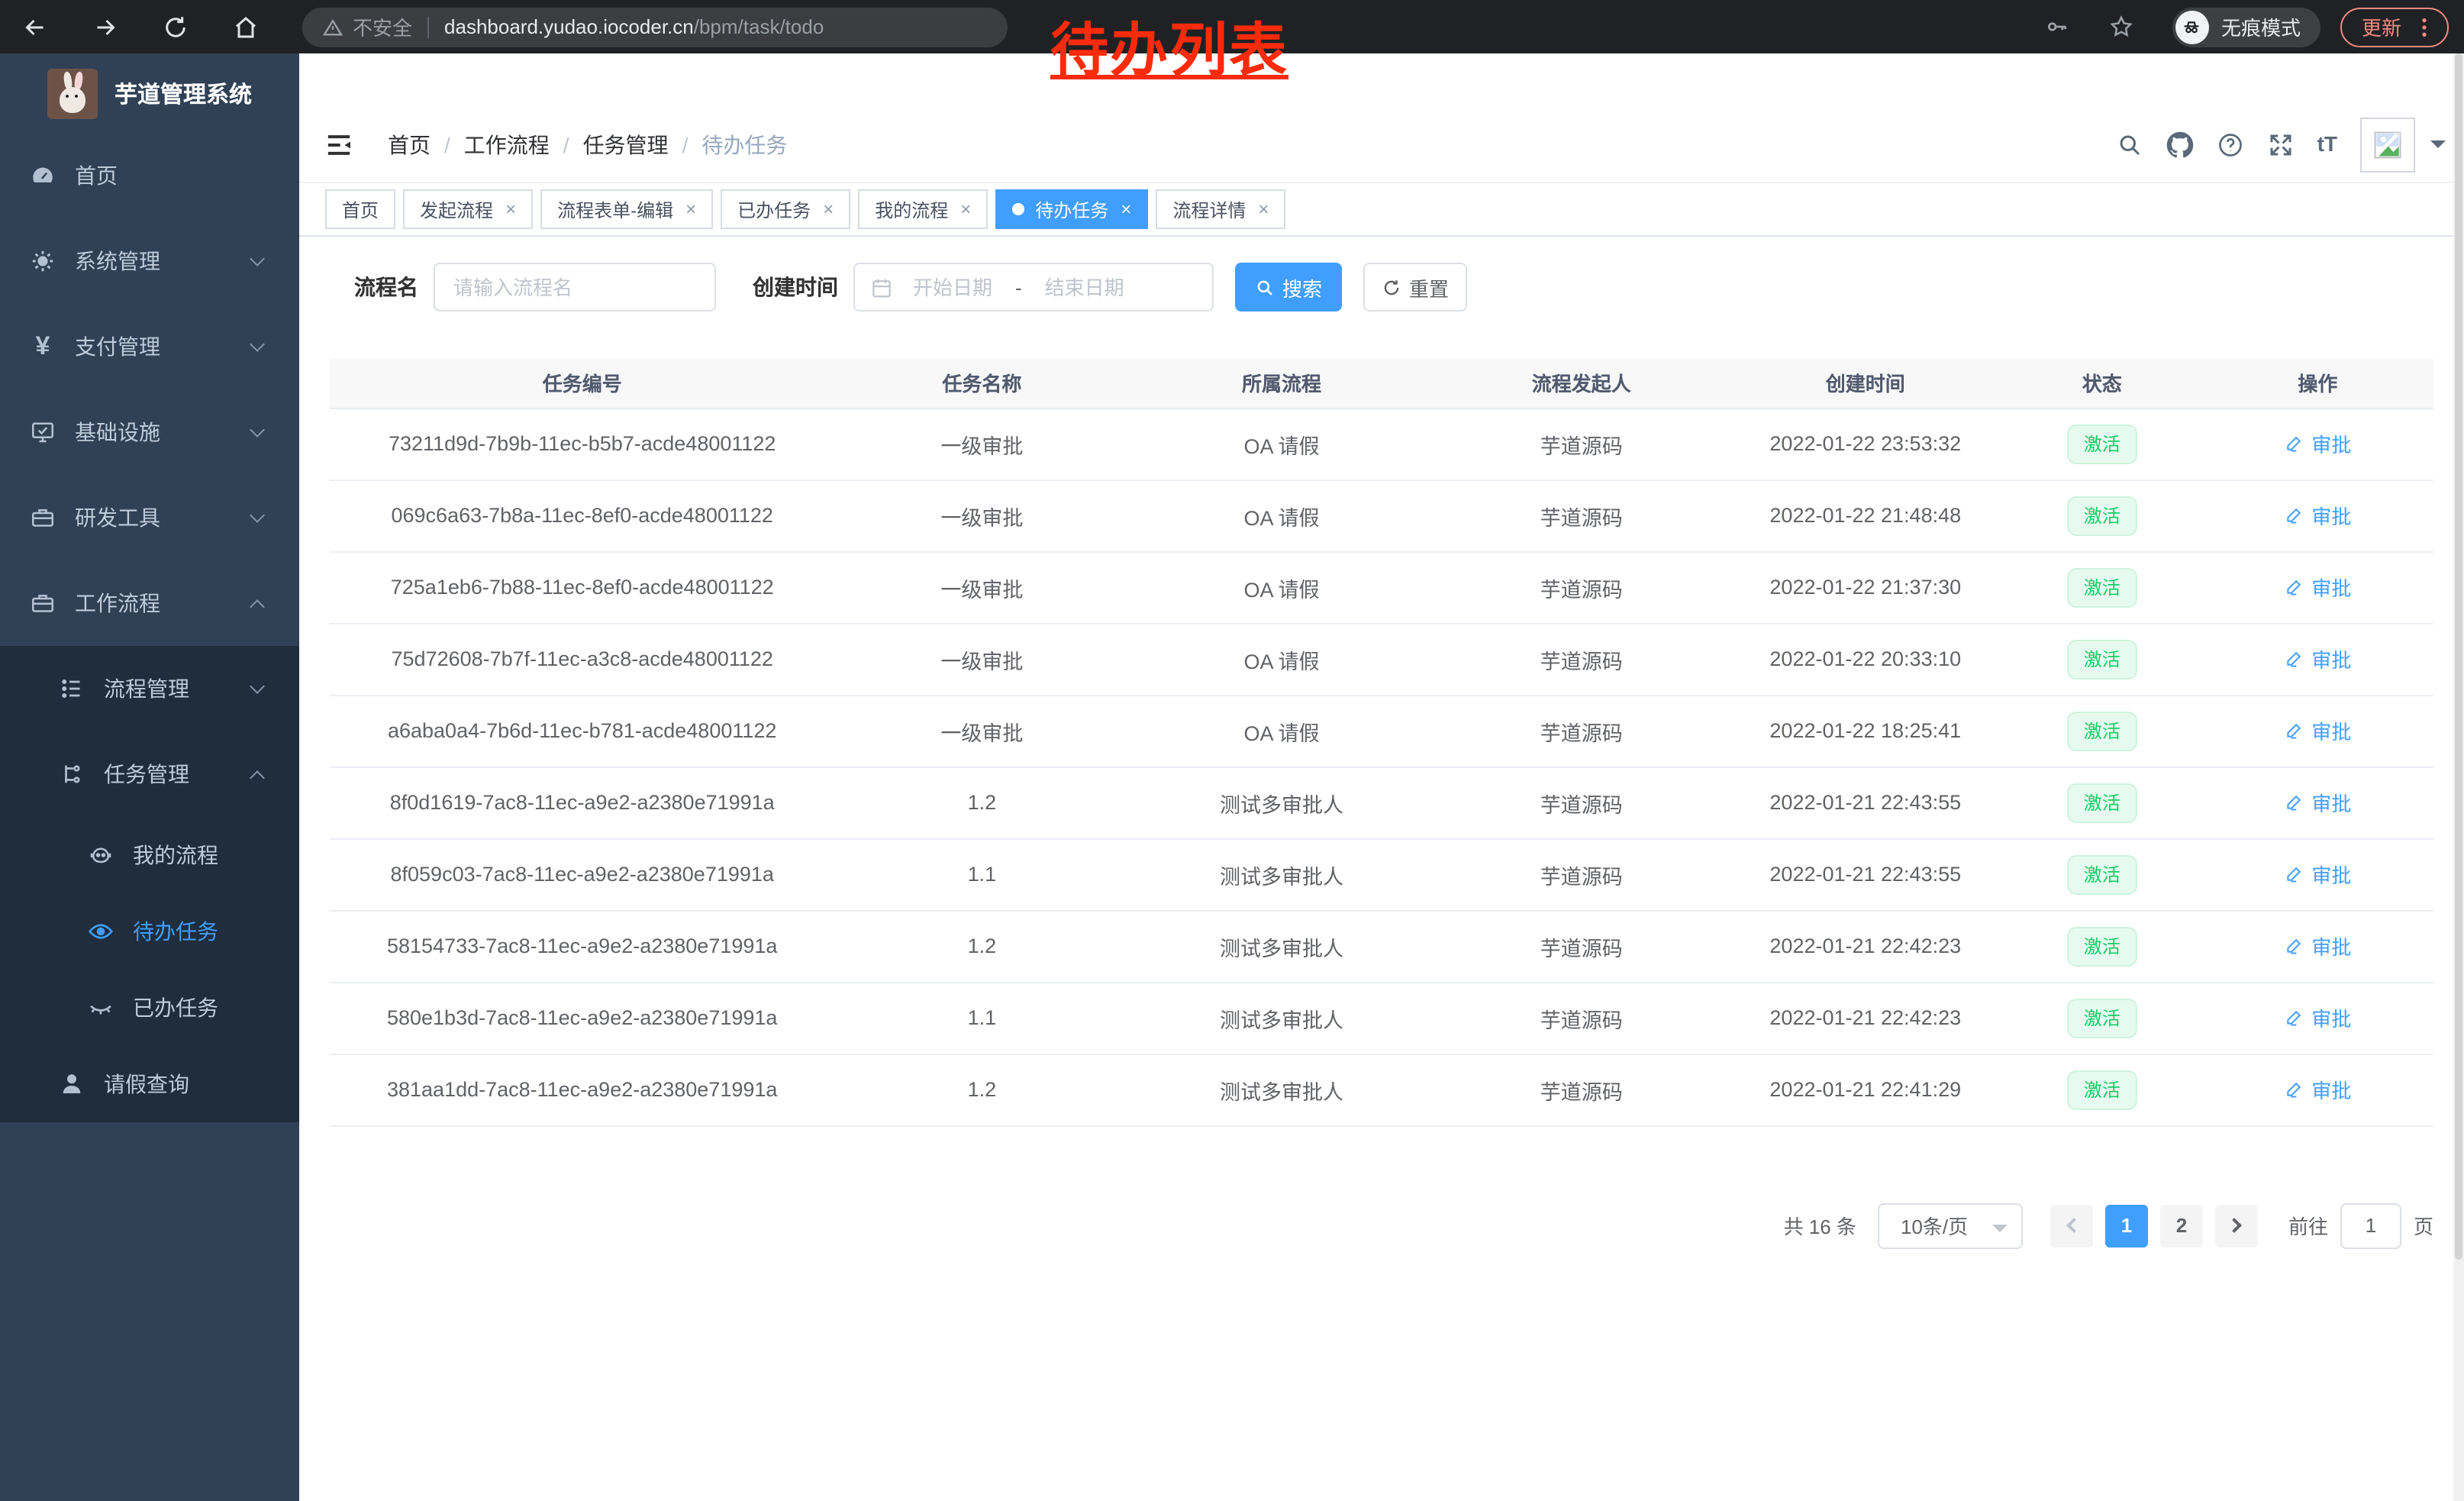 The width and height of the screenshot is (2464, 1501). Describe the element at coordinates (2181, 1225) in the screenshot. I see `page-button-2: 2` at that location.